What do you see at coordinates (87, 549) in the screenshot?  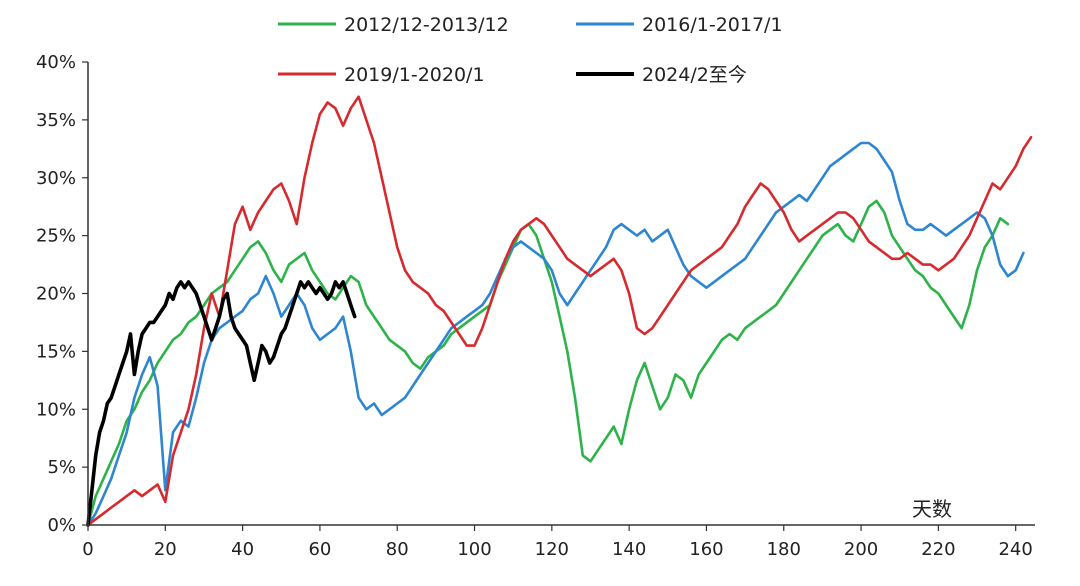 I see `x-tick-label: 0` at bounding box center [87, 549].